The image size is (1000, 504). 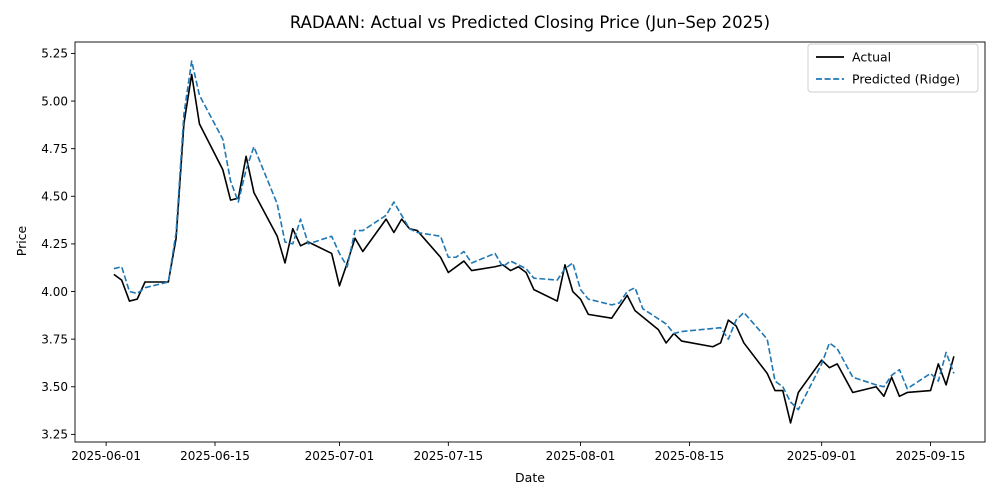 I want to click on y-axis-label: Price, so click(x=21, y=240).